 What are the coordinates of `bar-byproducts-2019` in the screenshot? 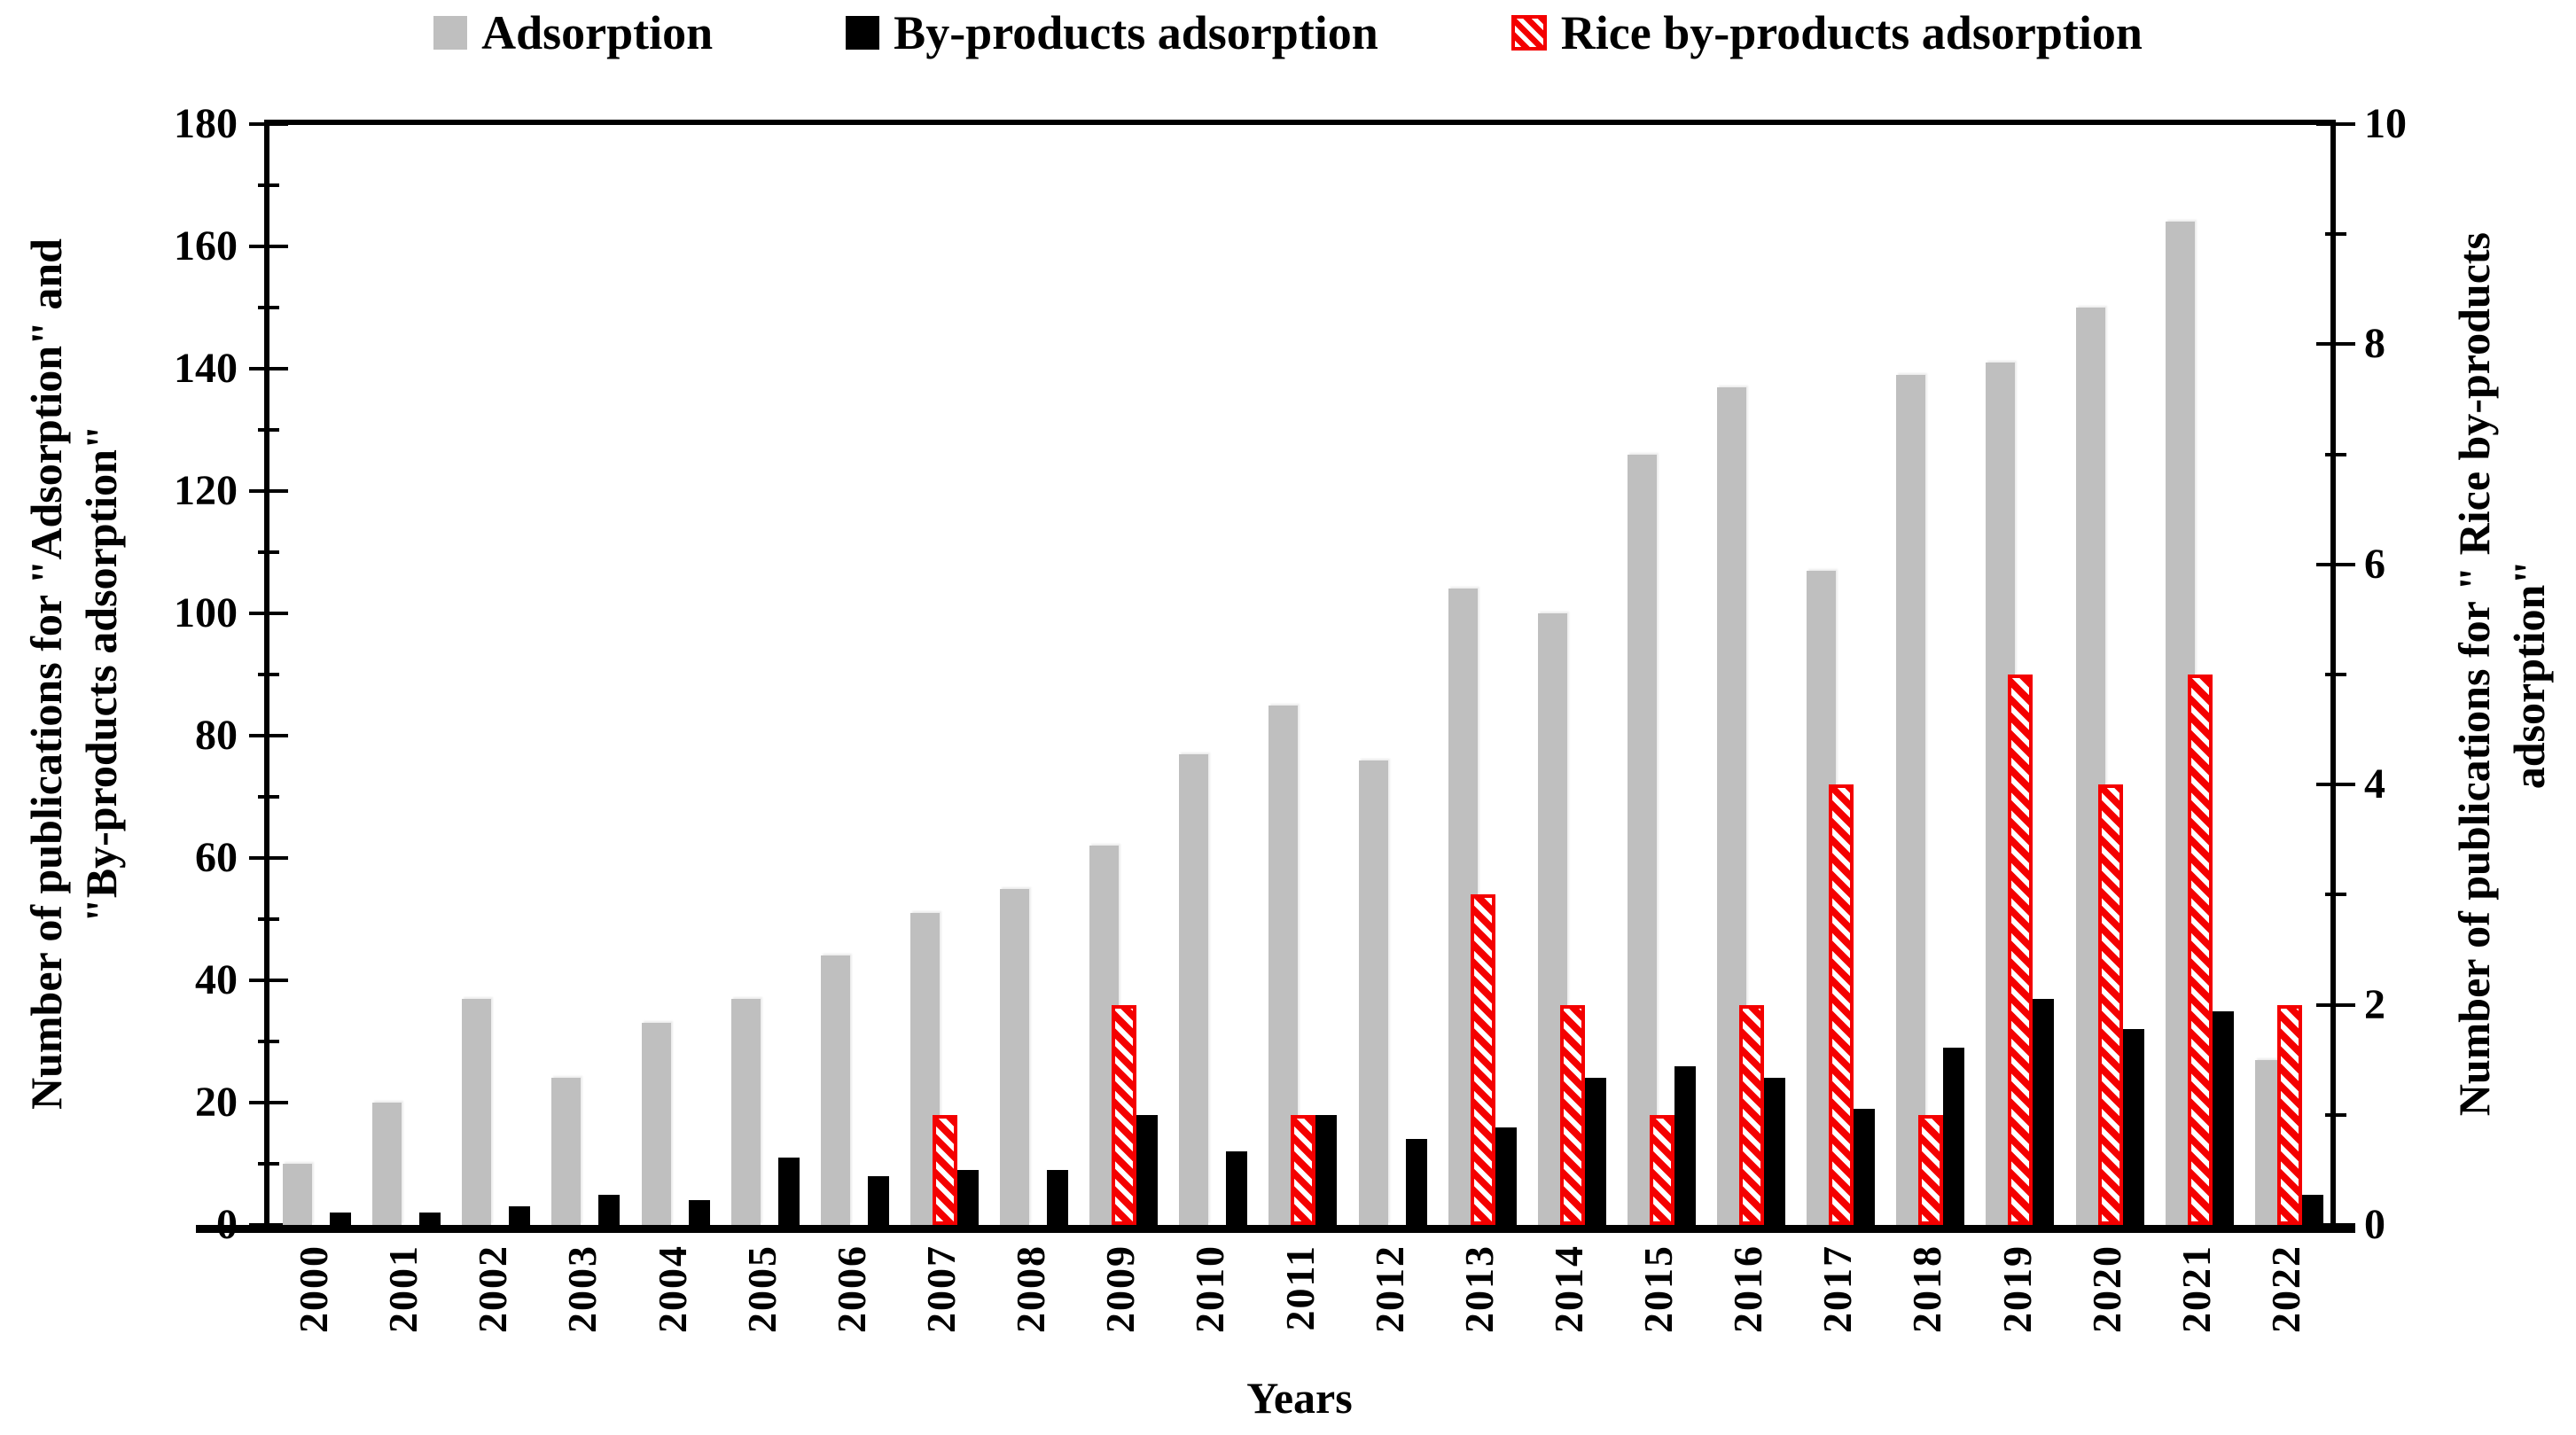 It's located at (2044, 1111).